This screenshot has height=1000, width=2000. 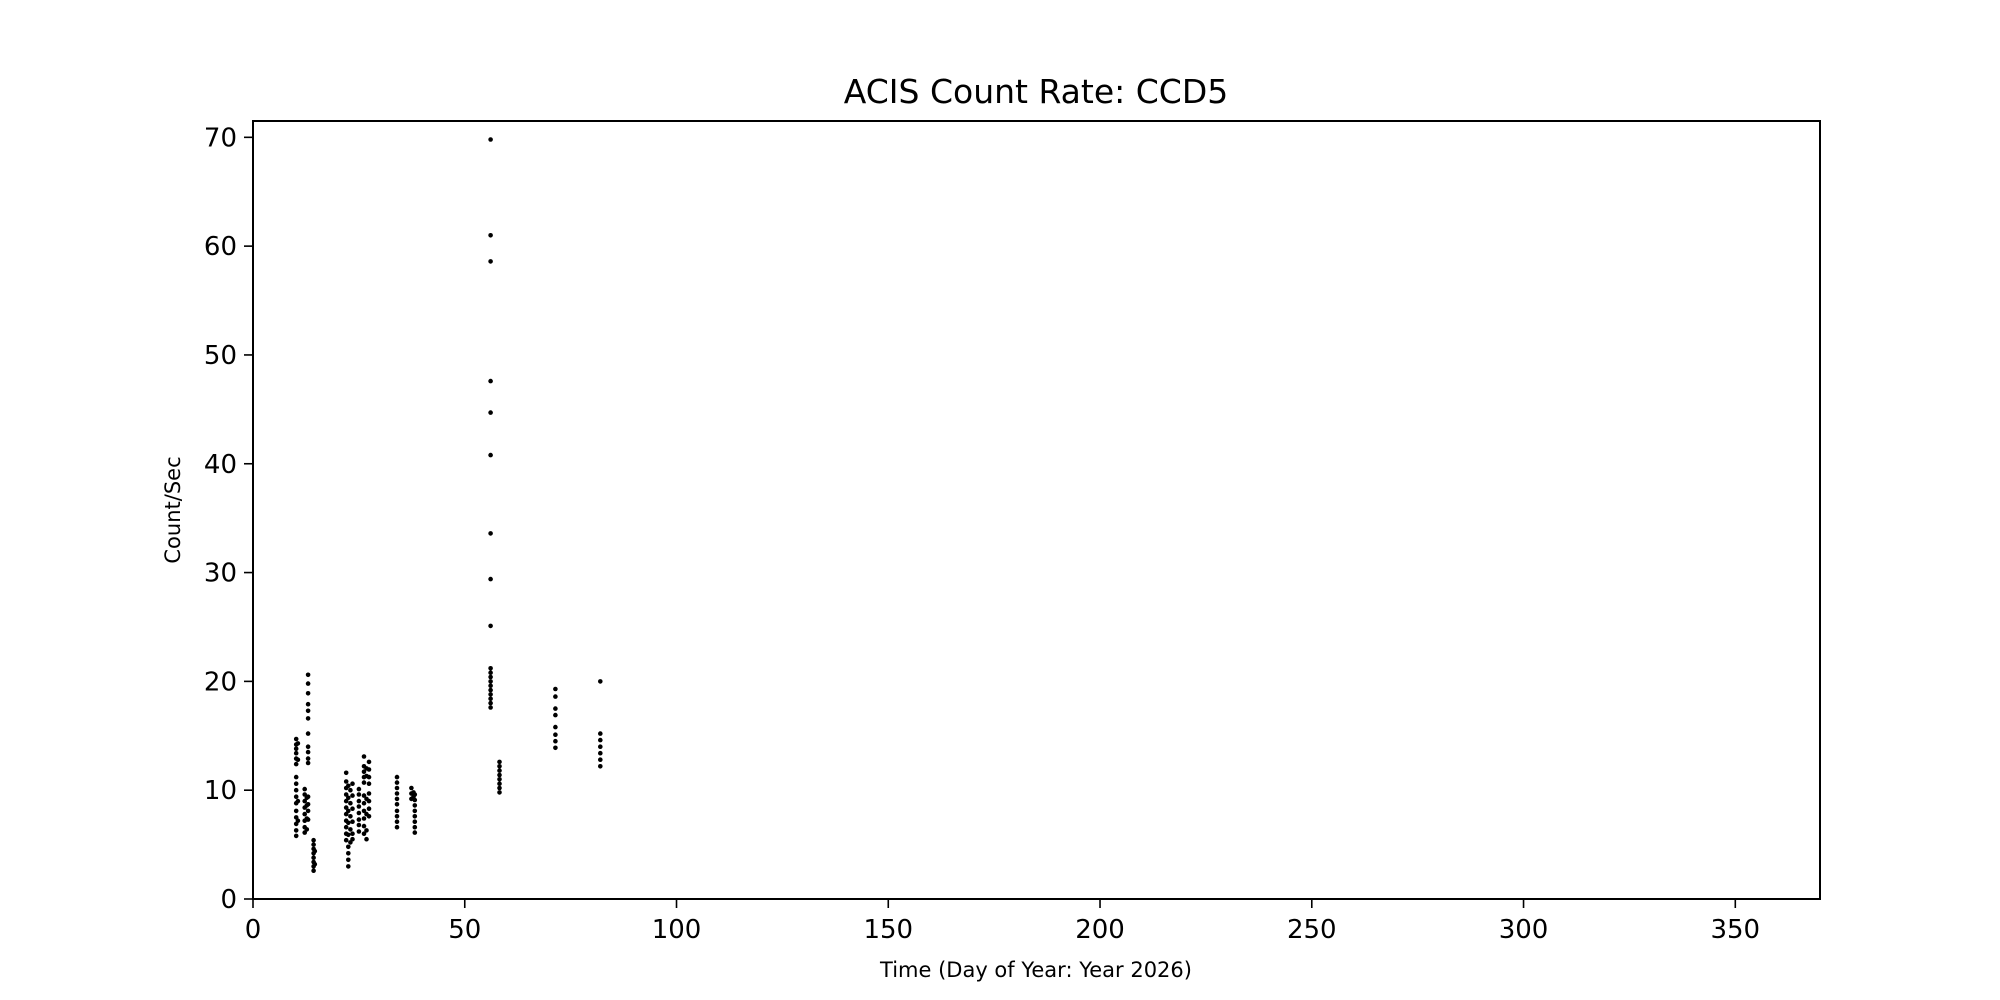 What do you see at coordinates (448, 505) in the screenshot?
I see `data-points` at bounding box center [448, 505].